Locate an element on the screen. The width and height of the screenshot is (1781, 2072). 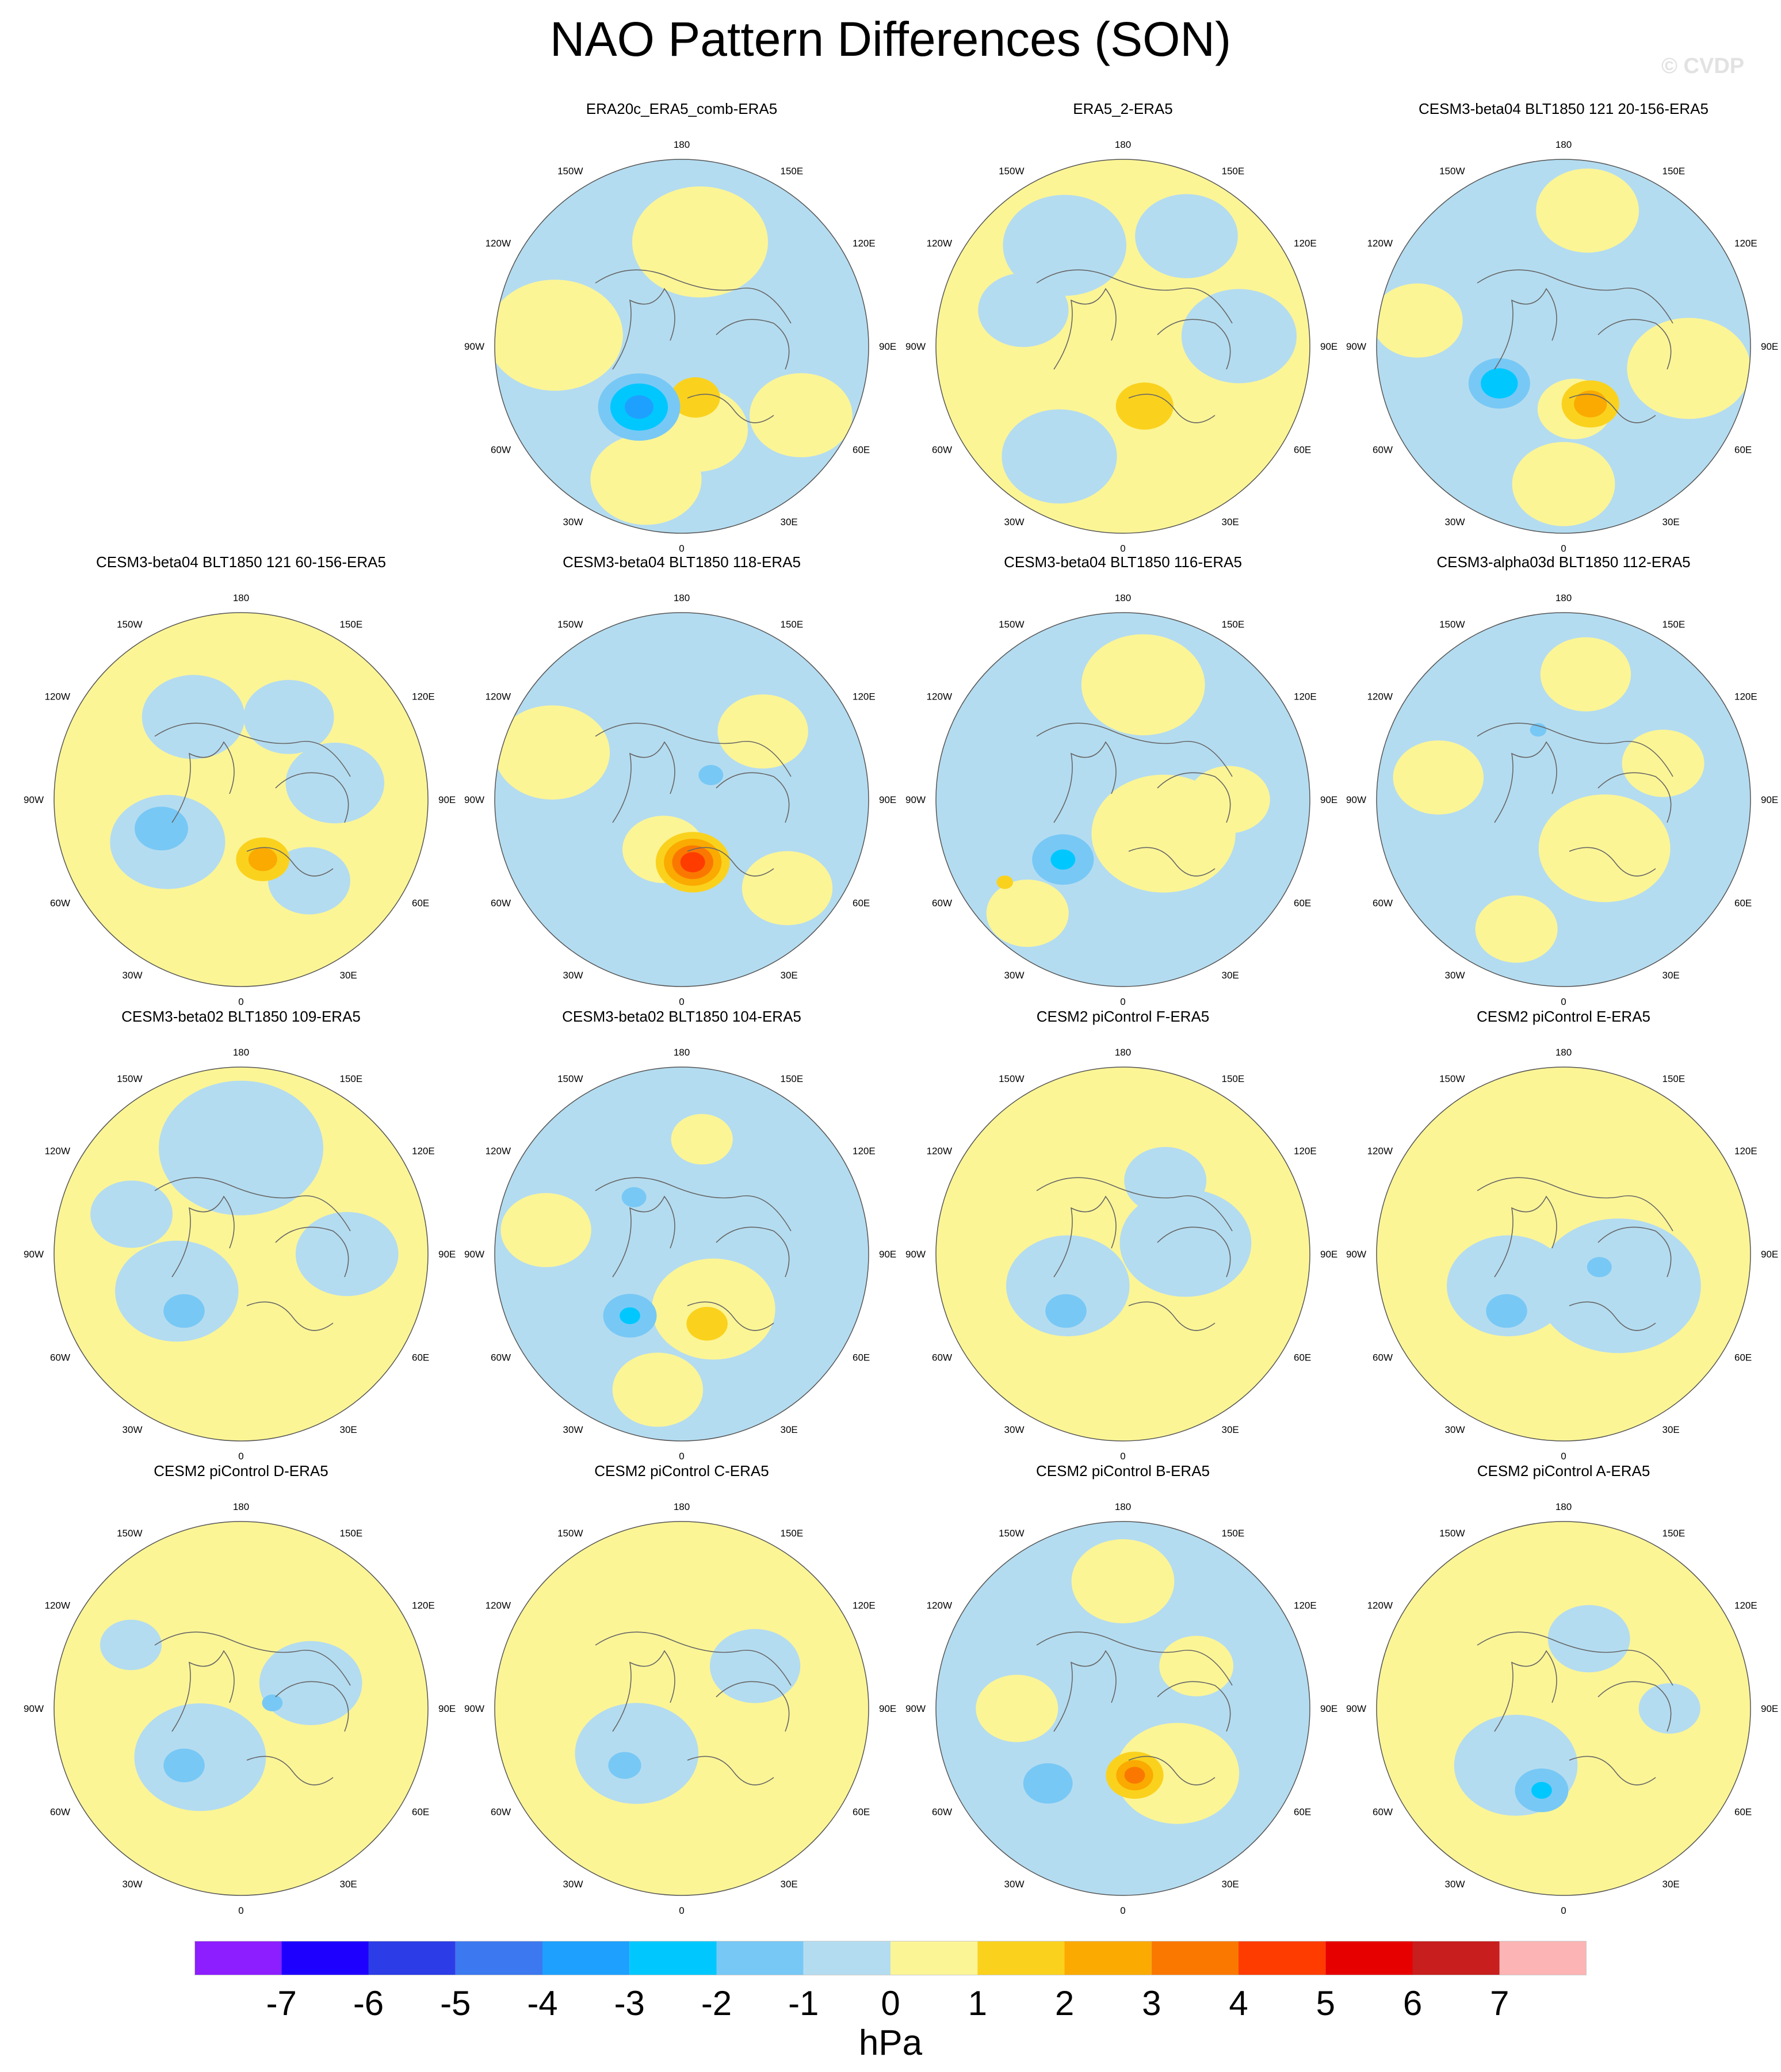
colorbar-tick-label: -4 is located at coordinates (542, 2003).